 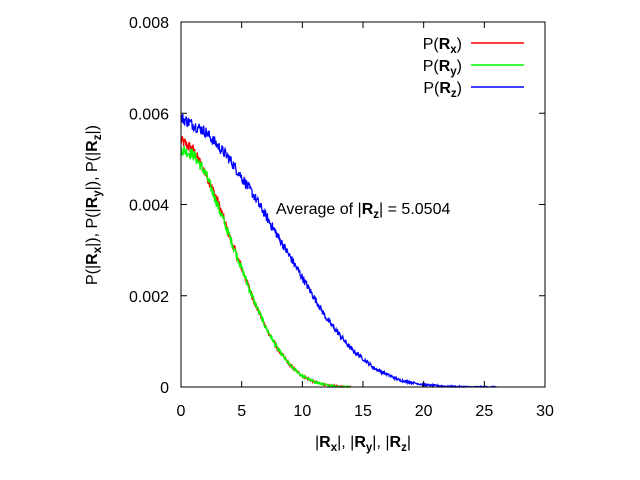 What do you see at coordinates (302, 411) in the screenshot?
I see `x-tick-label: 10` at bounding box center [302, 411].